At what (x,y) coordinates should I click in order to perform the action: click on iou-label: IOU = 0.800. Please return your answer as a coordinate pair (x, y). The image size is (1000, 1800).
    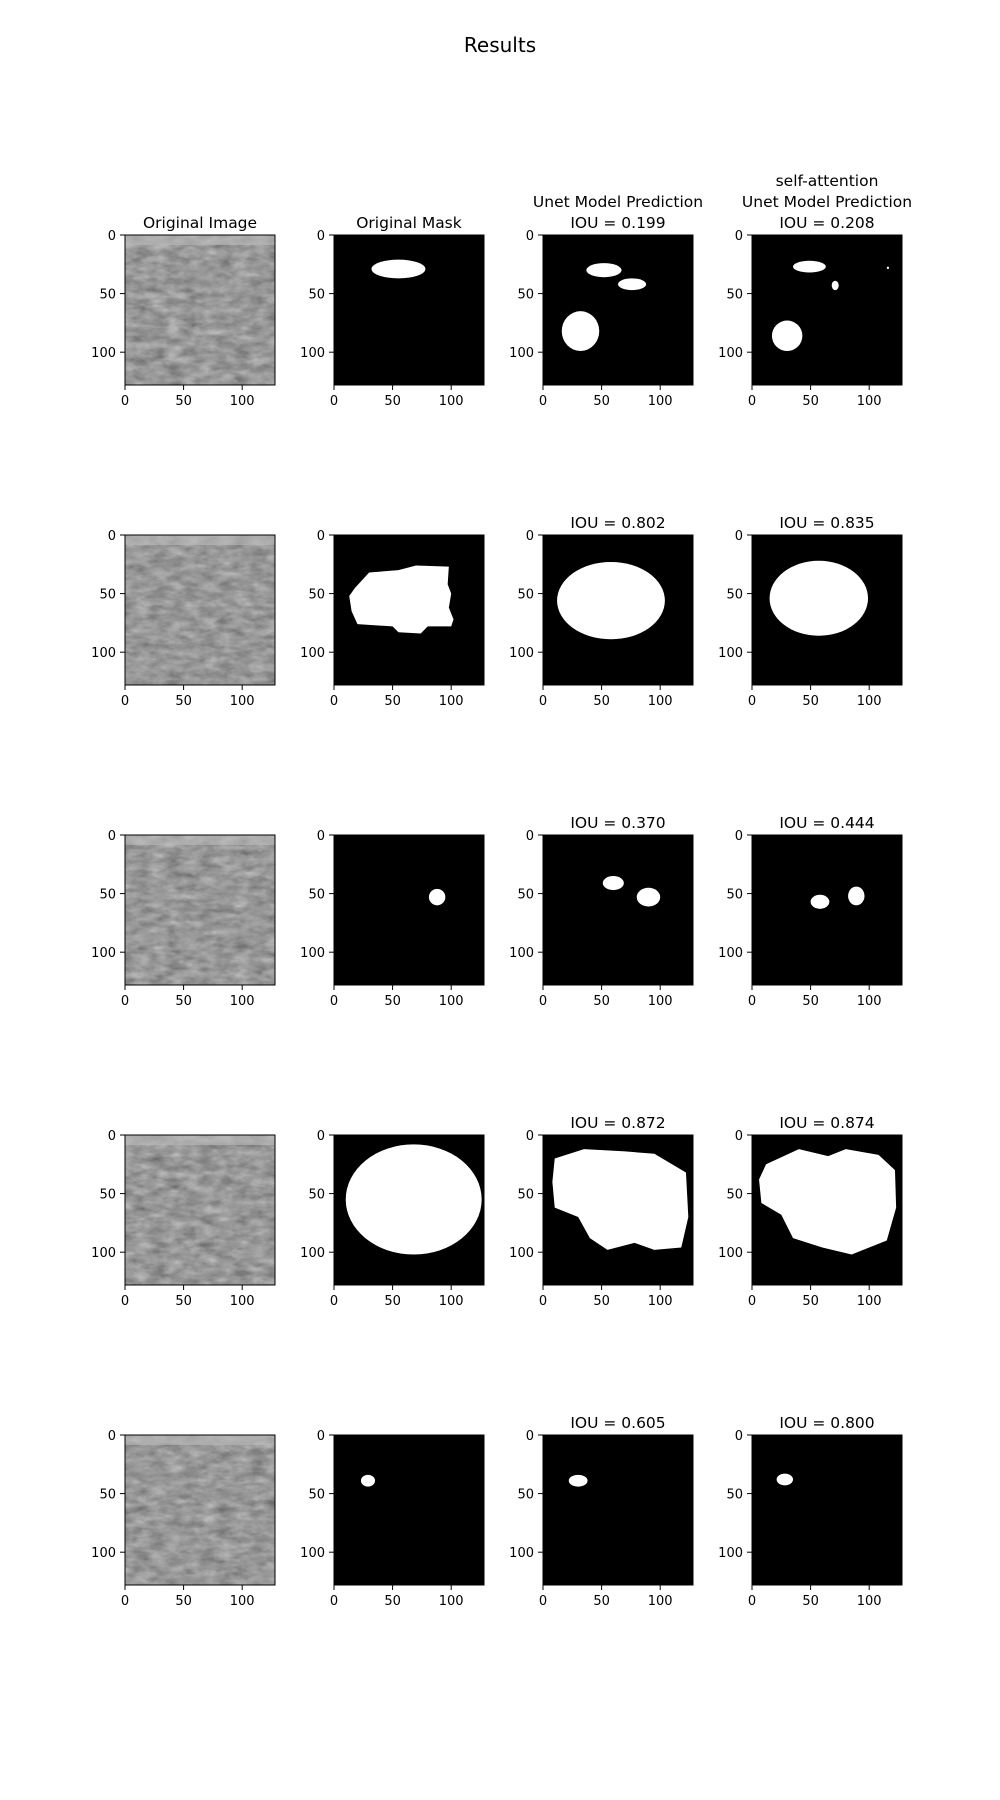
    Looking at the image, I should click on (826, 1423).